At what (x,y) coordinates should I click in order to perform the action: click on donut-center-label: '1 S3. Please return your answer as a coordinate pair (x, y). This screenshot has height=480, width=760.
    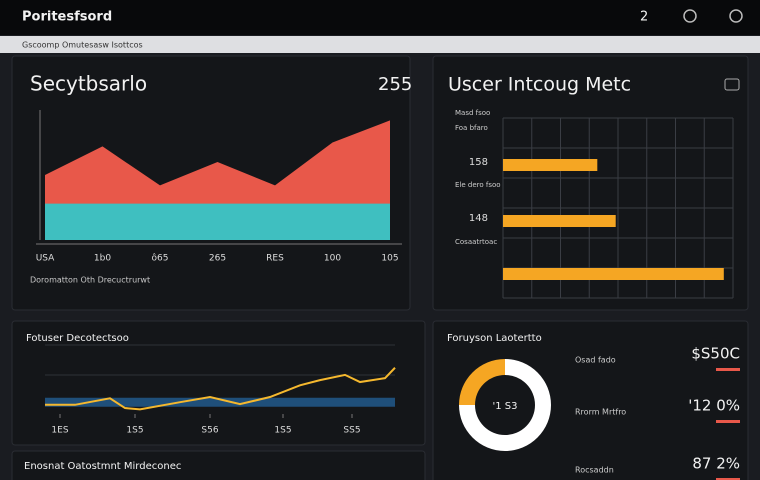
    Looking at the image, I should click on (505, 406).